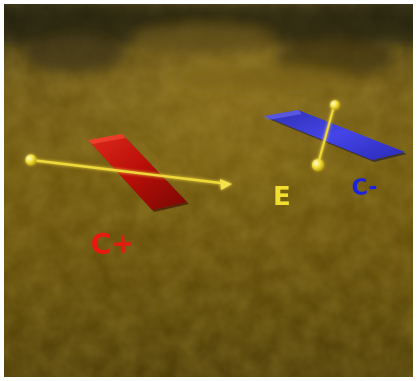 The image size is (417, 381). What do you see at coordinates (318, 165) in the screenshot?
I see `vector-bottom-ball` at bounding box center [318, 165].